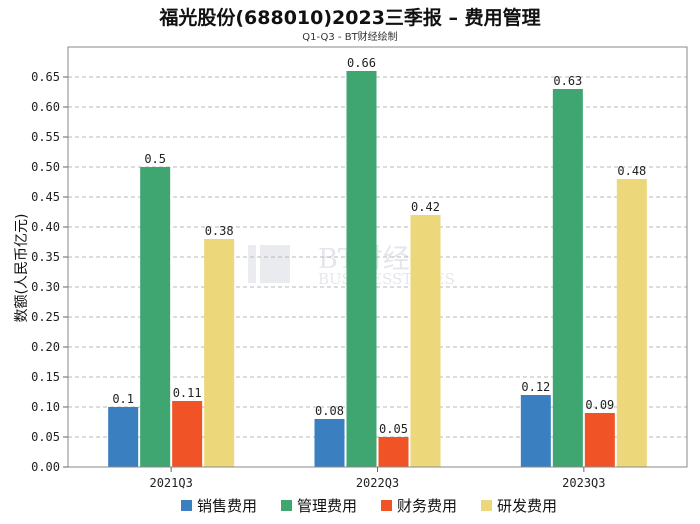 The image size is (700, 524). What do you see at coordinates (567, 81) in the screenshot?
I see `data-label: 0.63` at bounding box center [567, 81].